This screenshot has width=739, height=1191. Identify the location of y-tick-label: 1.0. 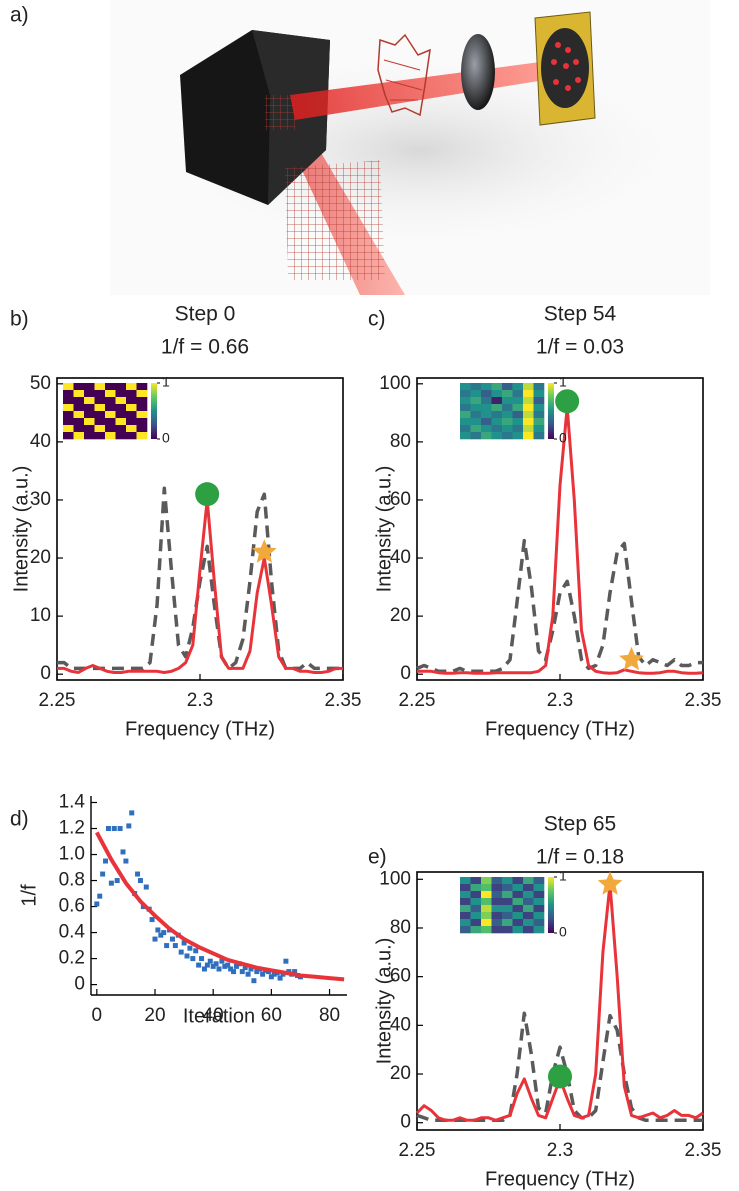
(72, 854).